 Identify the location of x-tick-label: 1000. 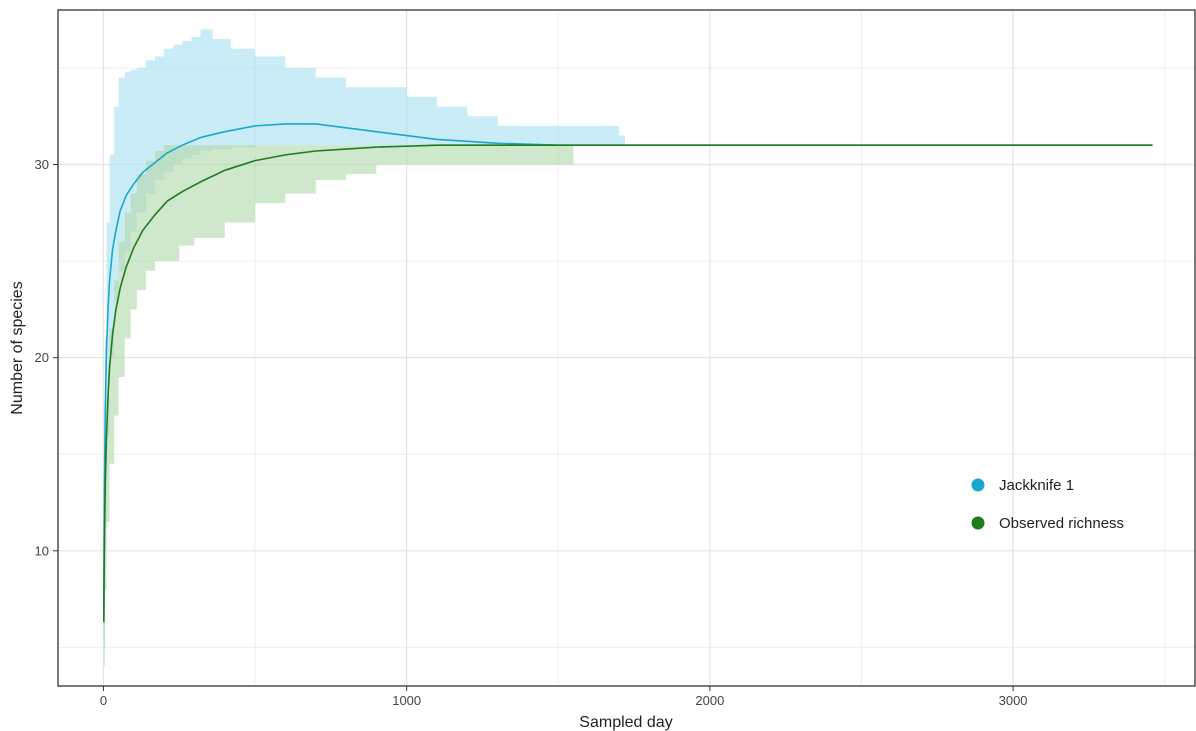
(406, 700).